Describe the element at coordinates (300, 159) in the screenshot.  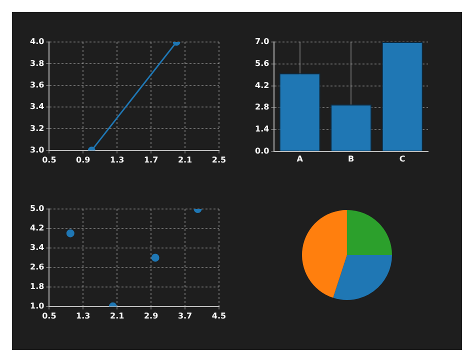
I see `x-tick-label: A` at that location.